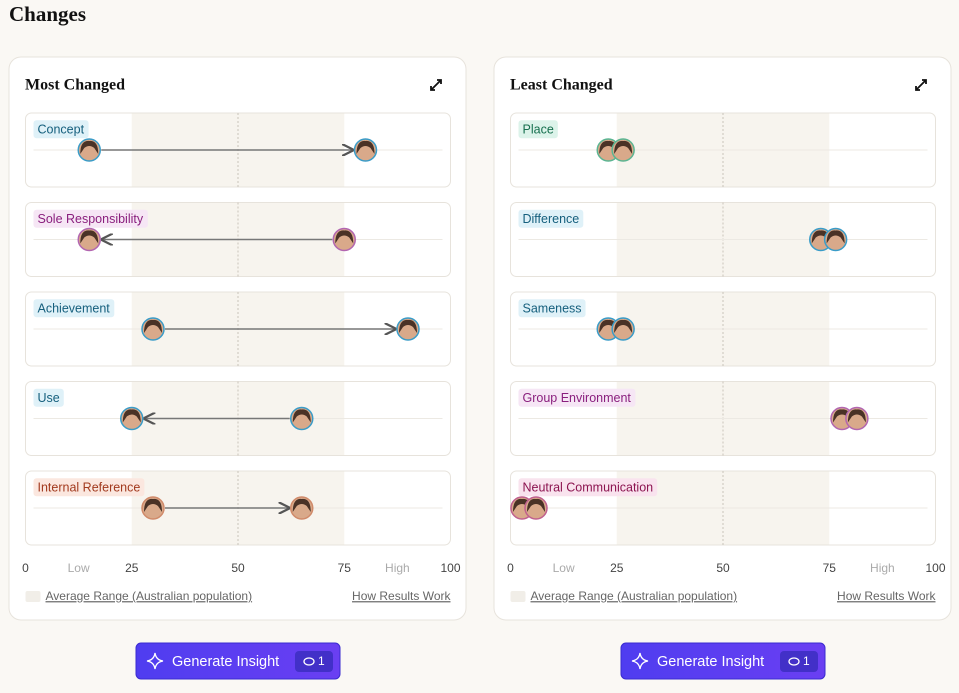 This screenshot has width=959, height=693. I want to click on row-label: Use, so click(49, 398).